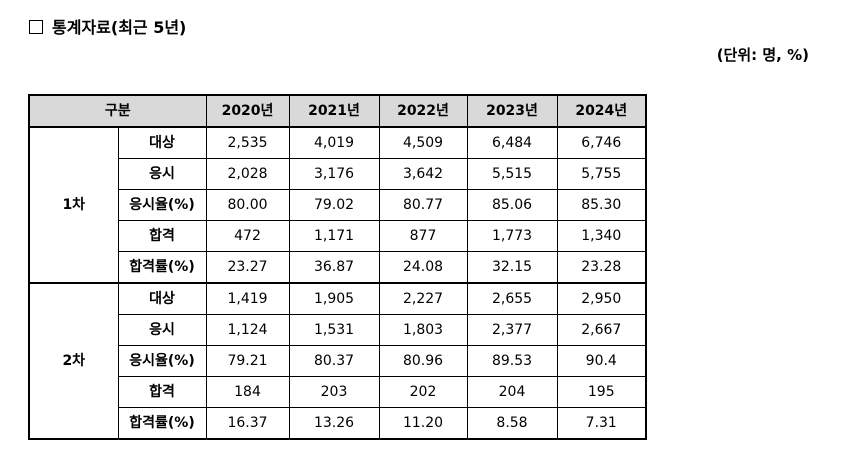 This screenshot has height=469, width=842. Describe the element at coordinates (423, 174) in the screenshot. I see `table-cell: 3,642` at that location.